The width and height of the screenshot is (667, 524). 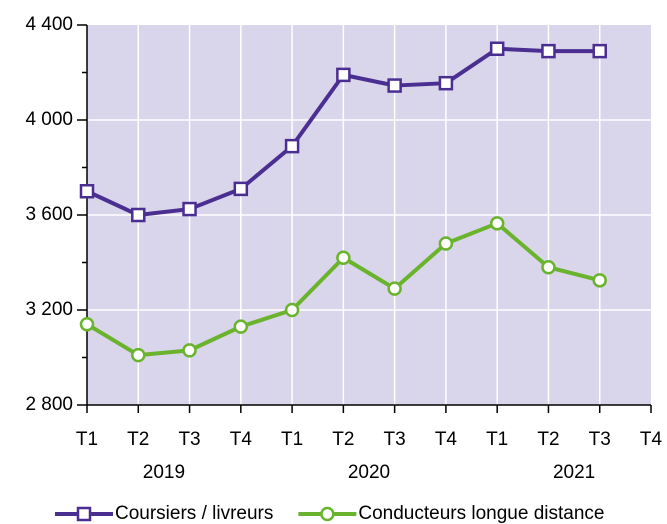 I want to click on x-group-label: 2020, so click(x=369, y=472).